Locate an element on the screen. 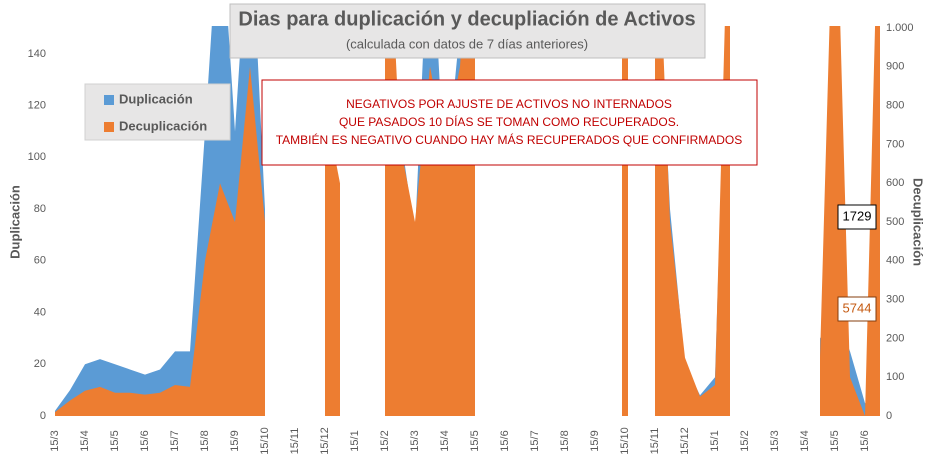 The width and height of the screenshot is (932, 457). y-tick-label: 120 is located at coordinates (37, 106).